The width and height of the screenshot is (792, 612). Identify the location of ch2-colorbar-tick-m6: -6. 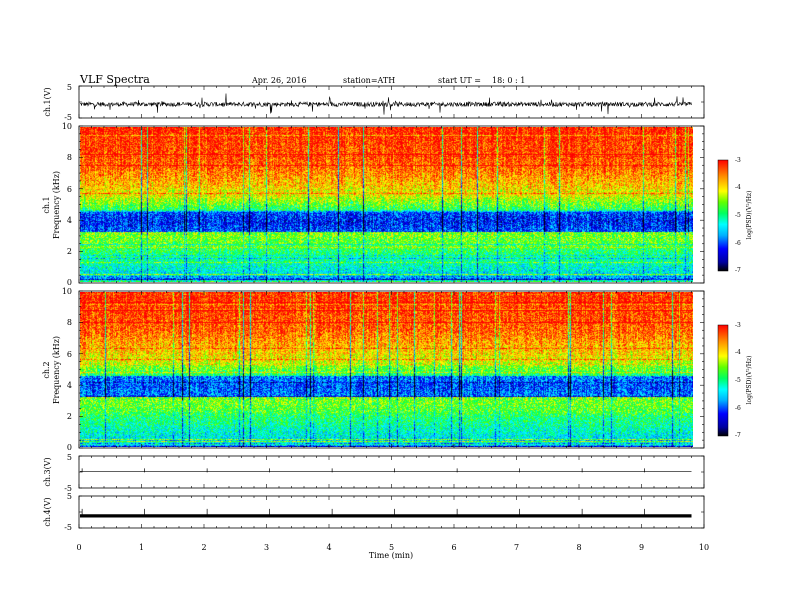
(738, 408).